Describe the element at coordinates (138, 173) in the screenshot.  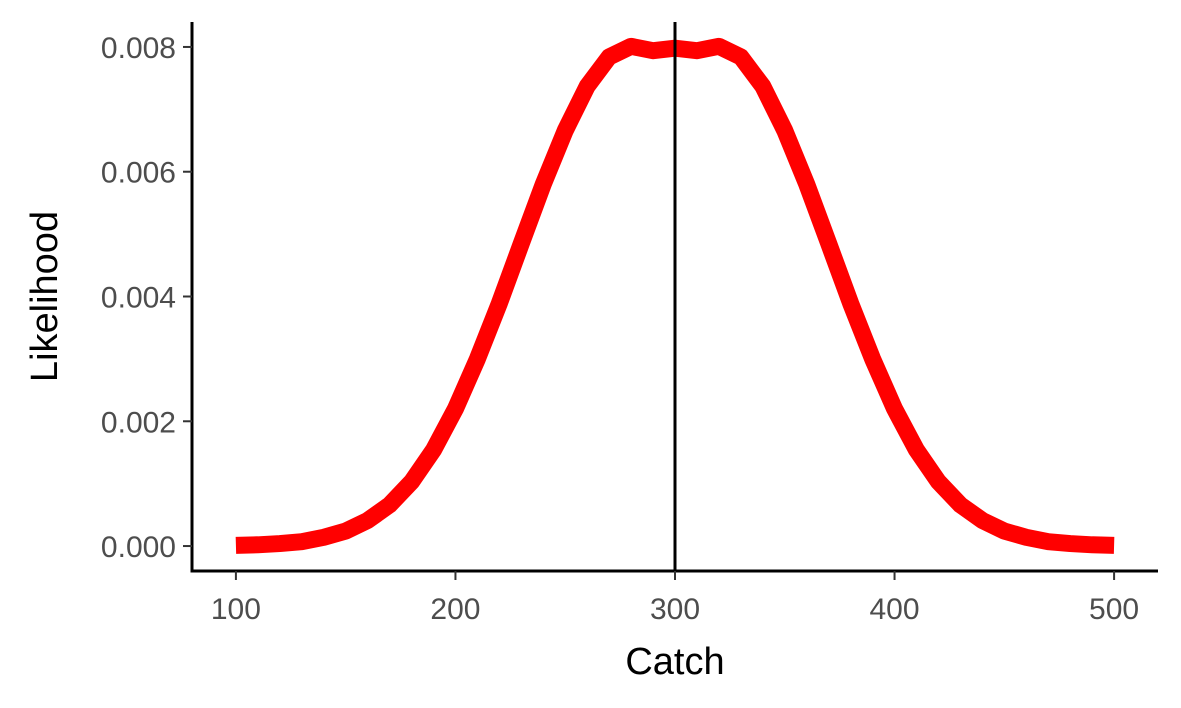
I see `y-tick-label: 0.006` at that location.